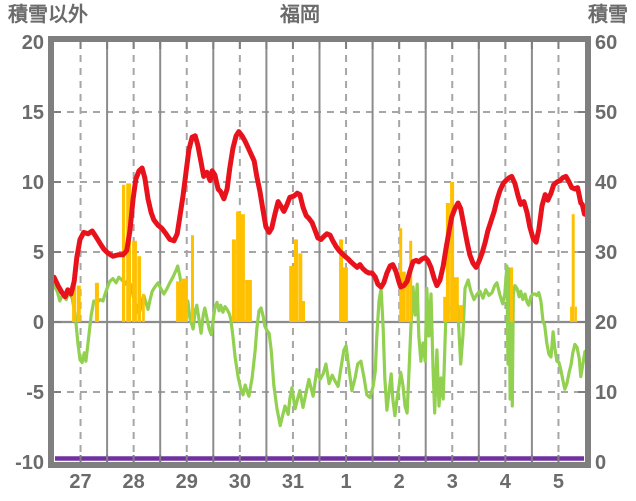  I want to click on right-axis-tick-label: 60, so click(606, 43).